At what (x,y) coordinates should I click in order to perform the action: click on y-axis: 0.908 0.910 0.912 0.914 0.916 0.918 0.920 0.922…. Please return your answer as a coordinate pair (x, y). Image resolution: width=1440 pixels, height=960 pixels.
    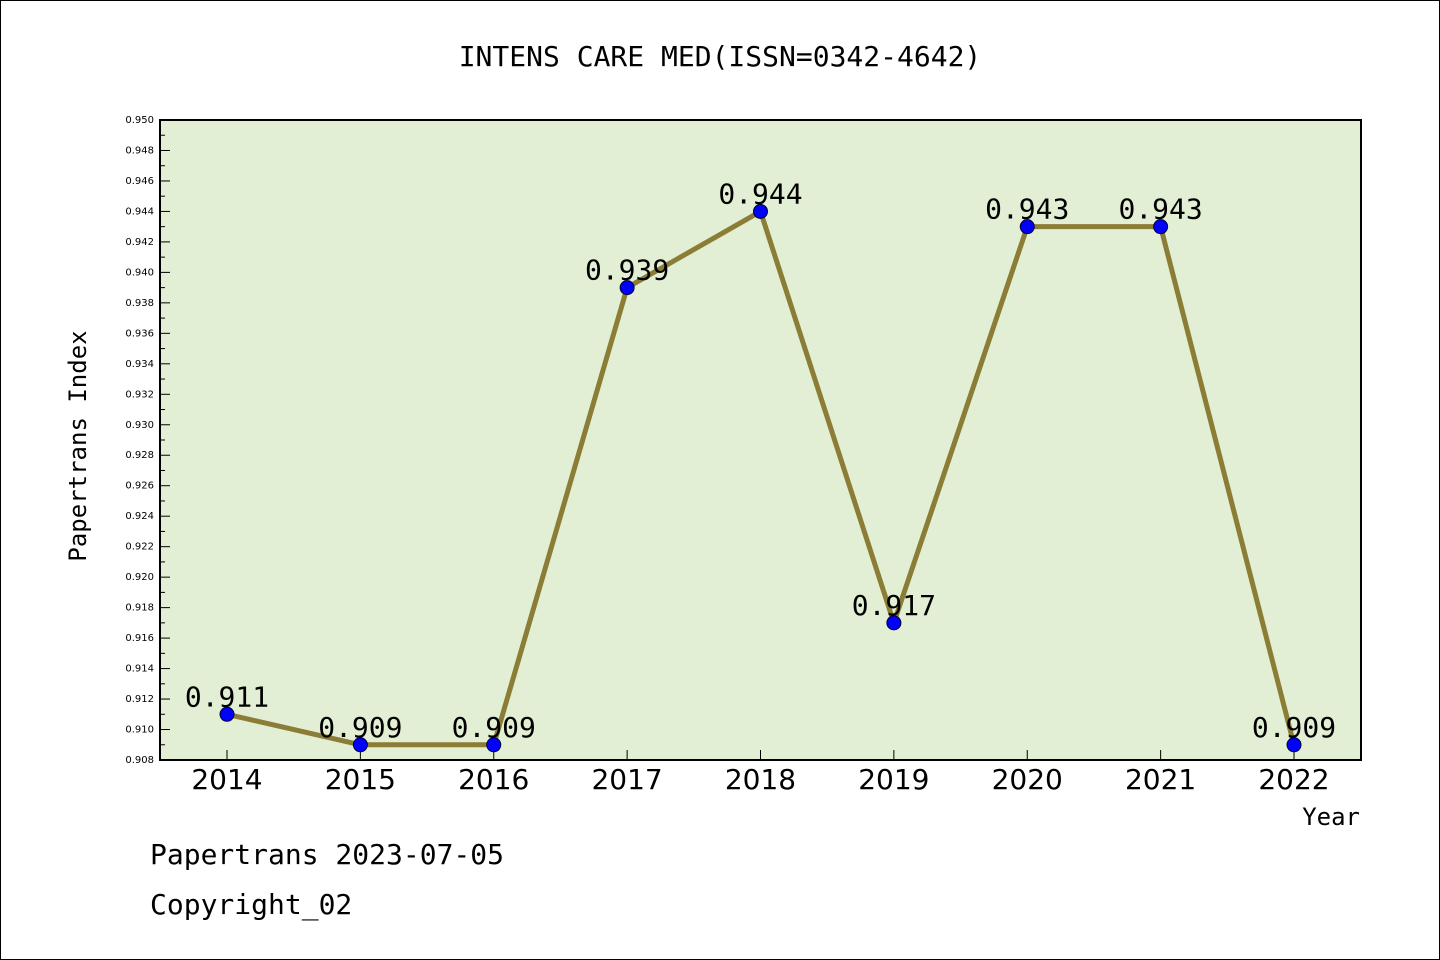
    Looking at the image, I should click on (147, 440).